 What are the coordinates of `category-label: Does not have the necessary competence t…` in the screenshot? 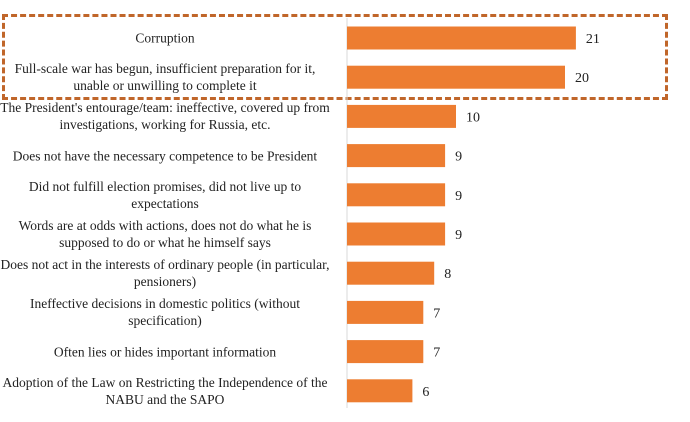 It's located at (165, 156).